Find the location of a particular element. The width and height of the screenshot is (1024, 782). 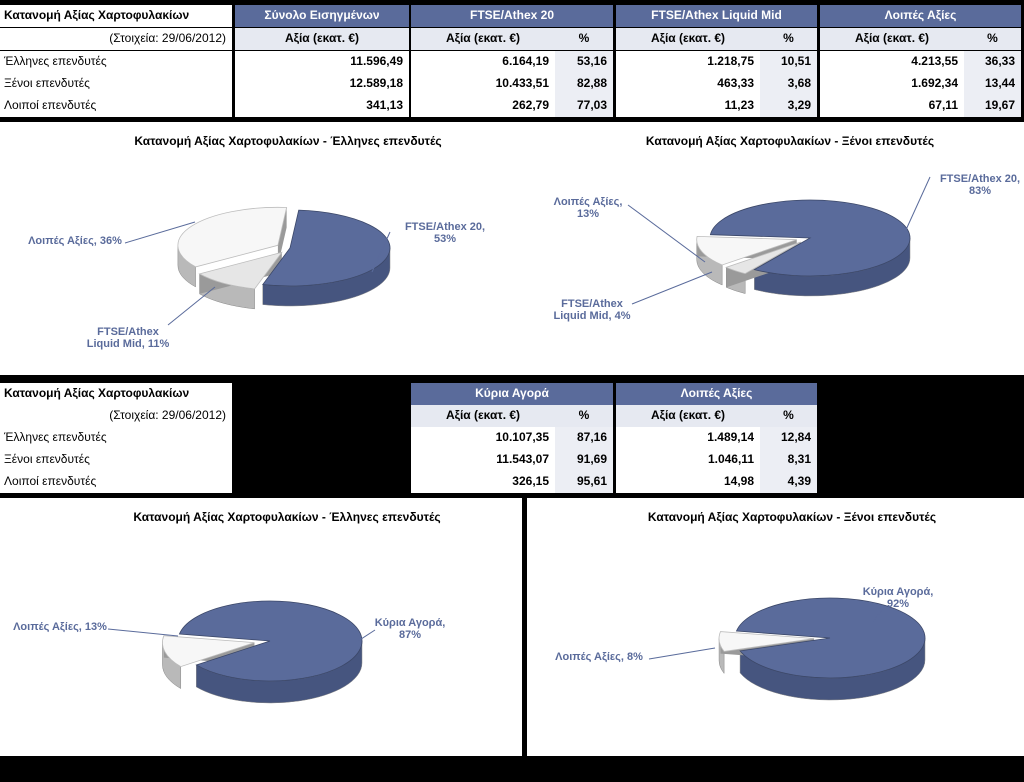

table-cell: 87,16 is located at coordinates (584, 438).